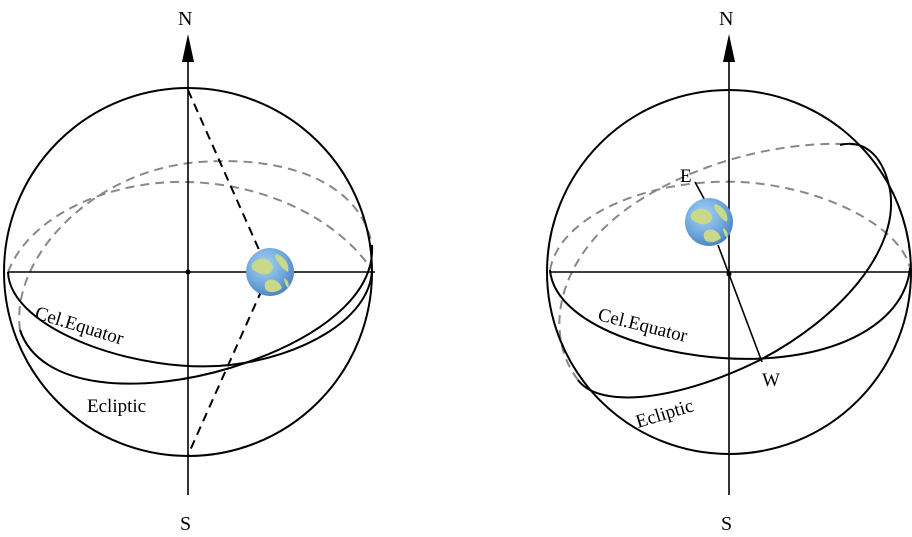  I want to click on right-equator-back, so click(730, 225).